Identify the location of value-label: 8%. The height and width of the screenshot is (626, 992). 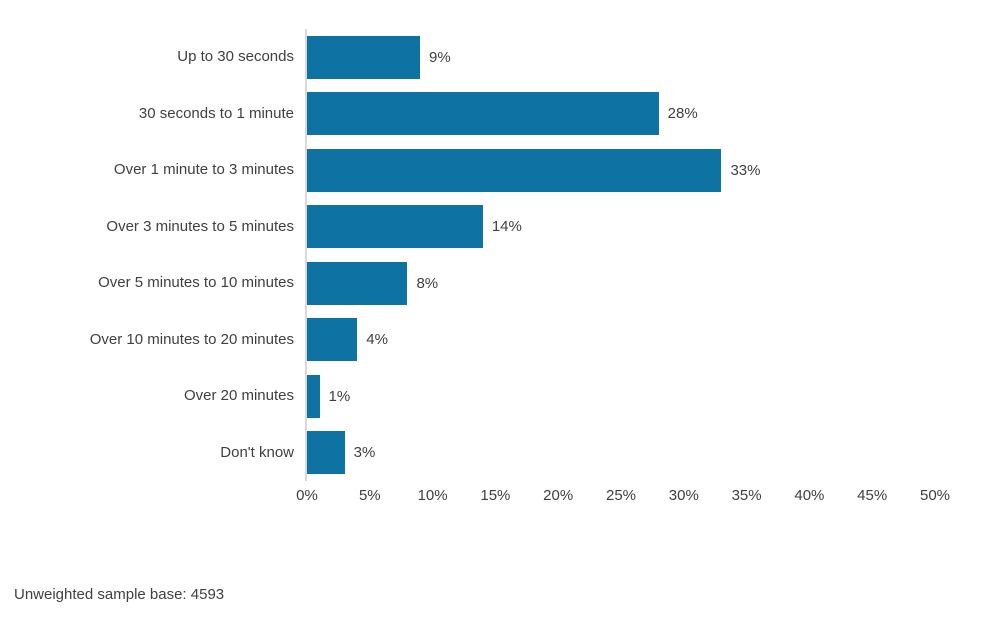
(427, 283).